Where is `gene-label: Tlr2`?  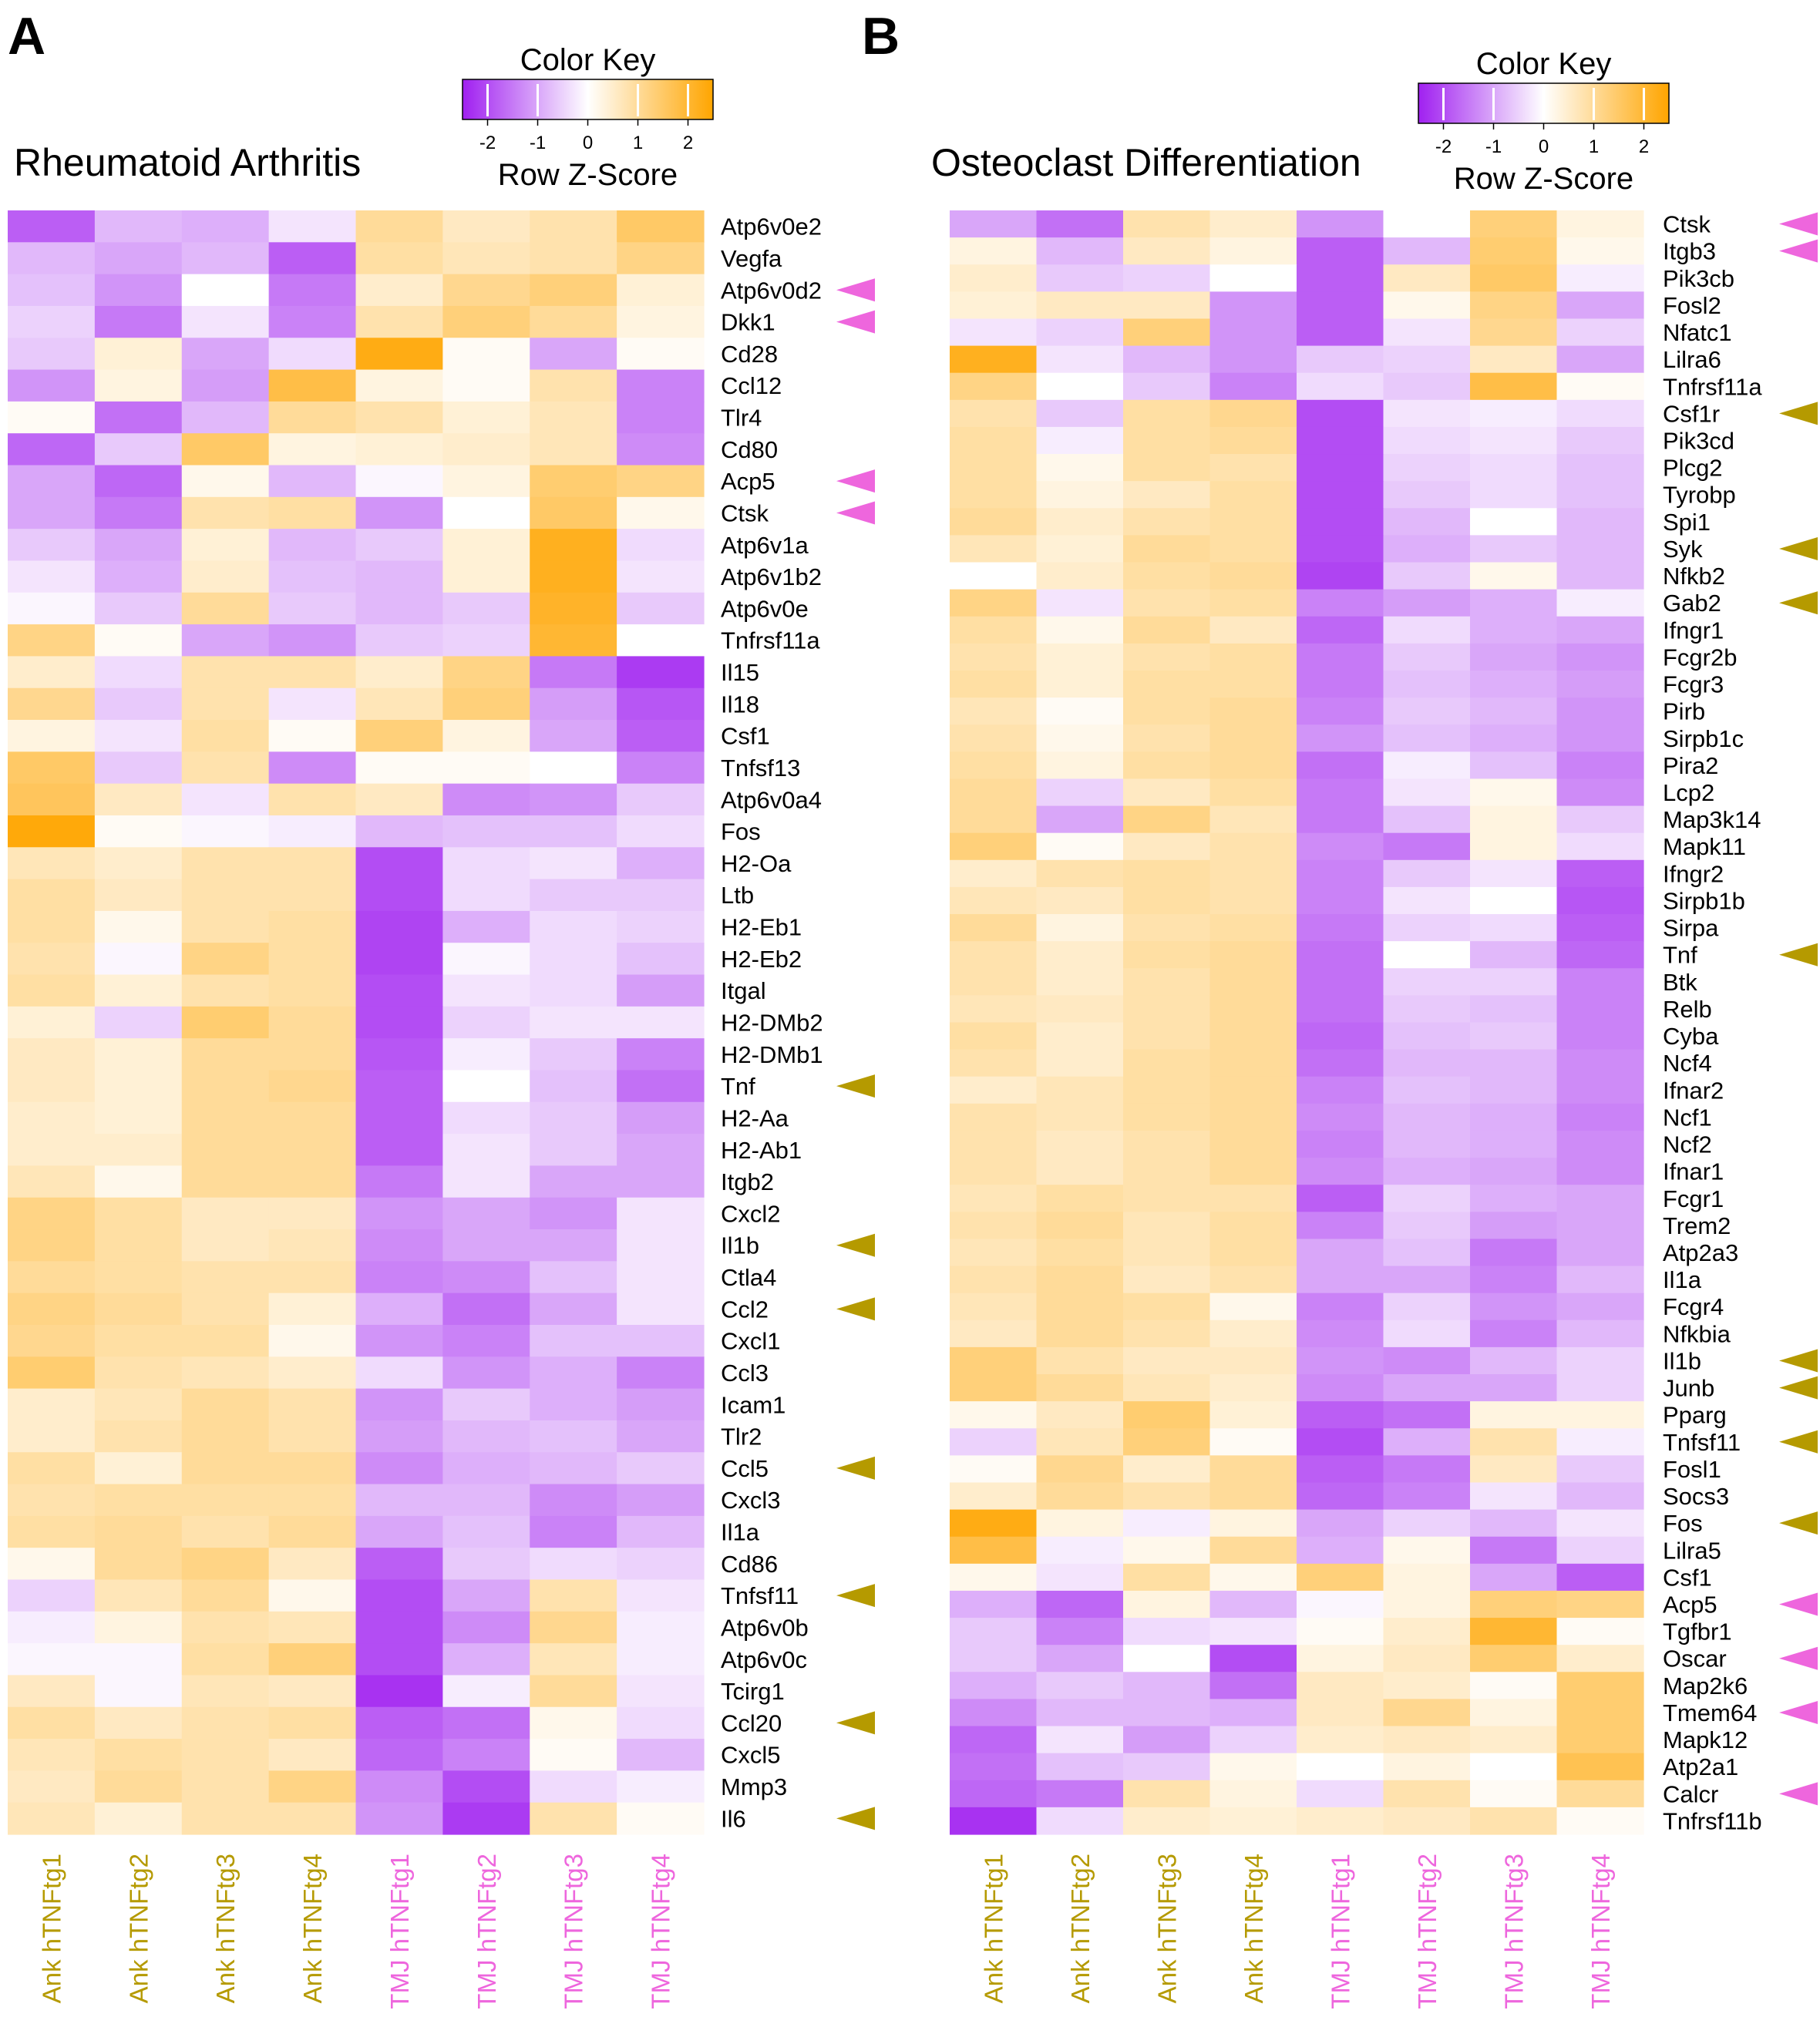 gene-label: Tlr2 is located at coordinates (741, 1437).